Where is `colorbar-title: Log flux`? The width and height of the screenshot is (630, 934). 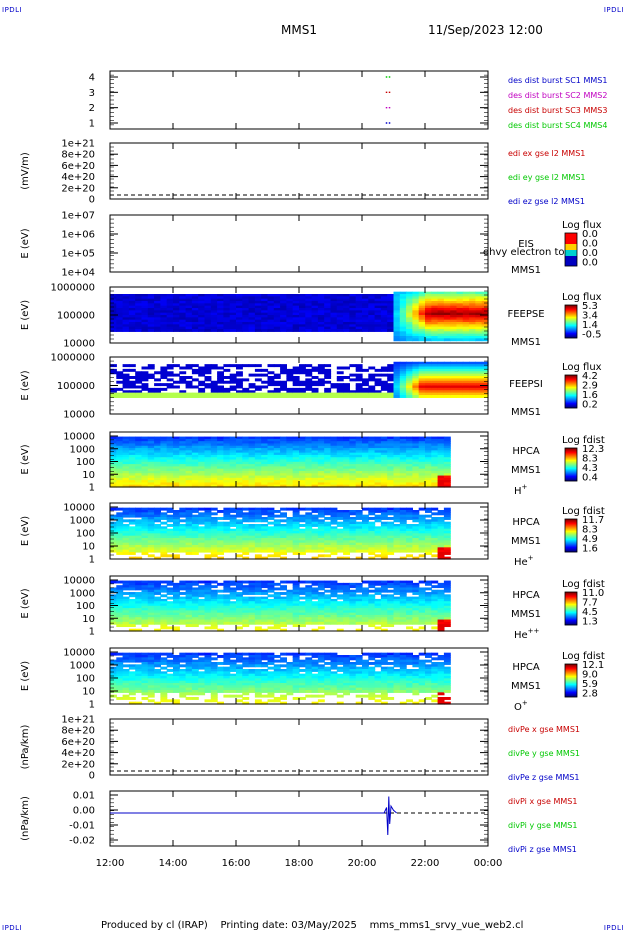
colorbar-title: Log flux is located at coordinates (582, 225).